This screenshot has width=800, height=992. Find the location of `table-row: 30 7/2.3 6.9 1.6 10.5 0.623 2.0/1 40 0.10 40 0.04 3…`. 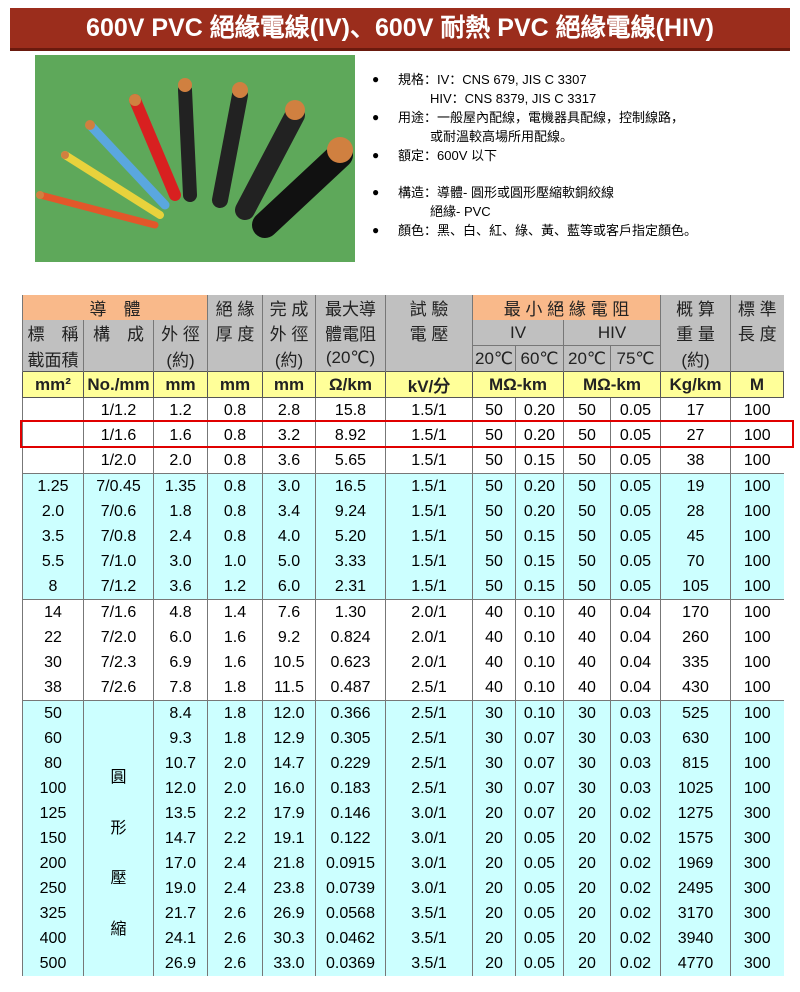

table-row: 30 7/2.3 6.9 1.6 10.5 0.623 2.0/1 40 0.10 40 0.04 3… is located at coordinates (403, 662).